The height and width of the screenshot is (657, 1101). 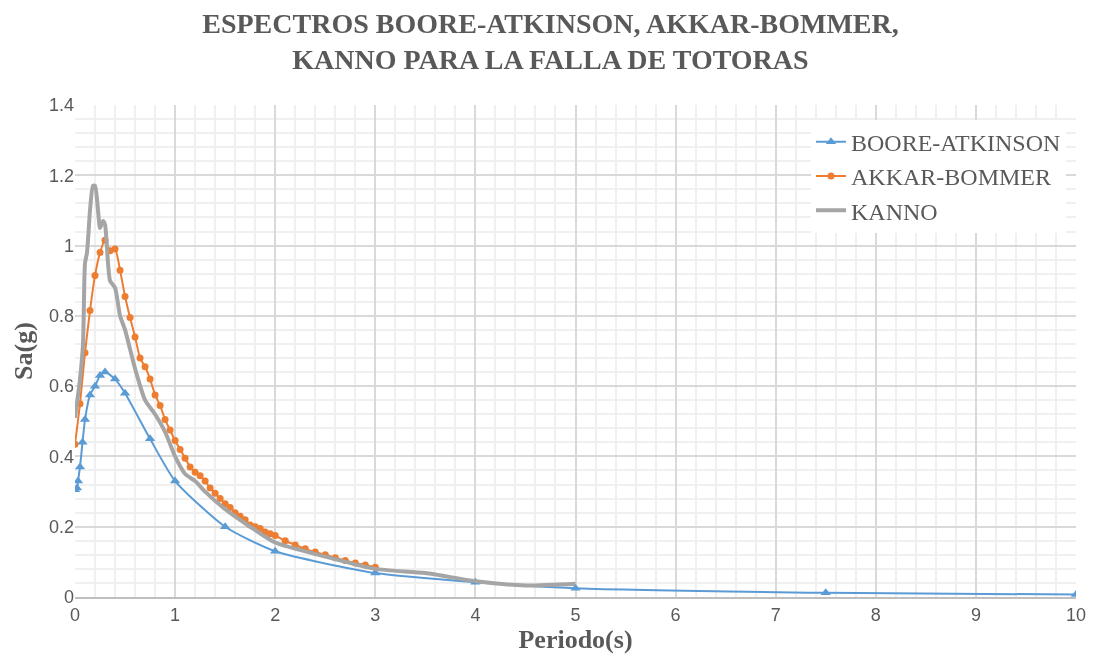 What do you see at coordinates (68, 597) in the screenshot?
I see `y-tick-label: 0` at bounding box center [68, 597].